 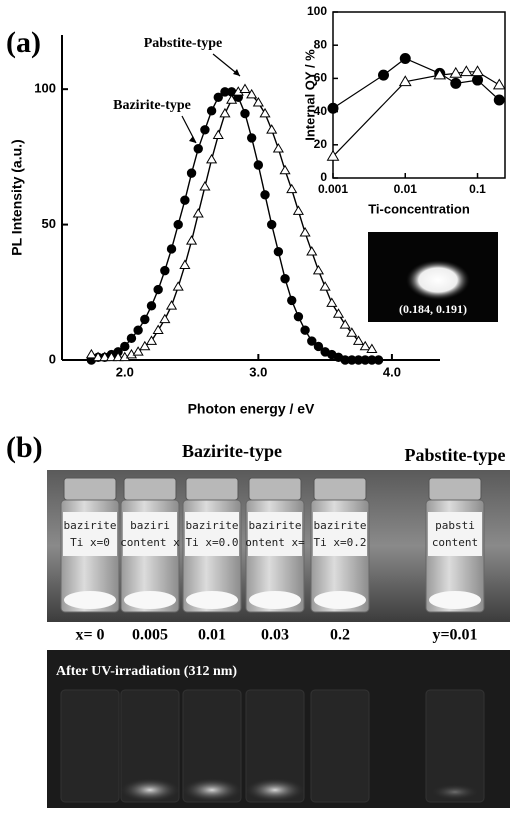 I want to click on y-tick-label: 50, so click(x=49, y=223).